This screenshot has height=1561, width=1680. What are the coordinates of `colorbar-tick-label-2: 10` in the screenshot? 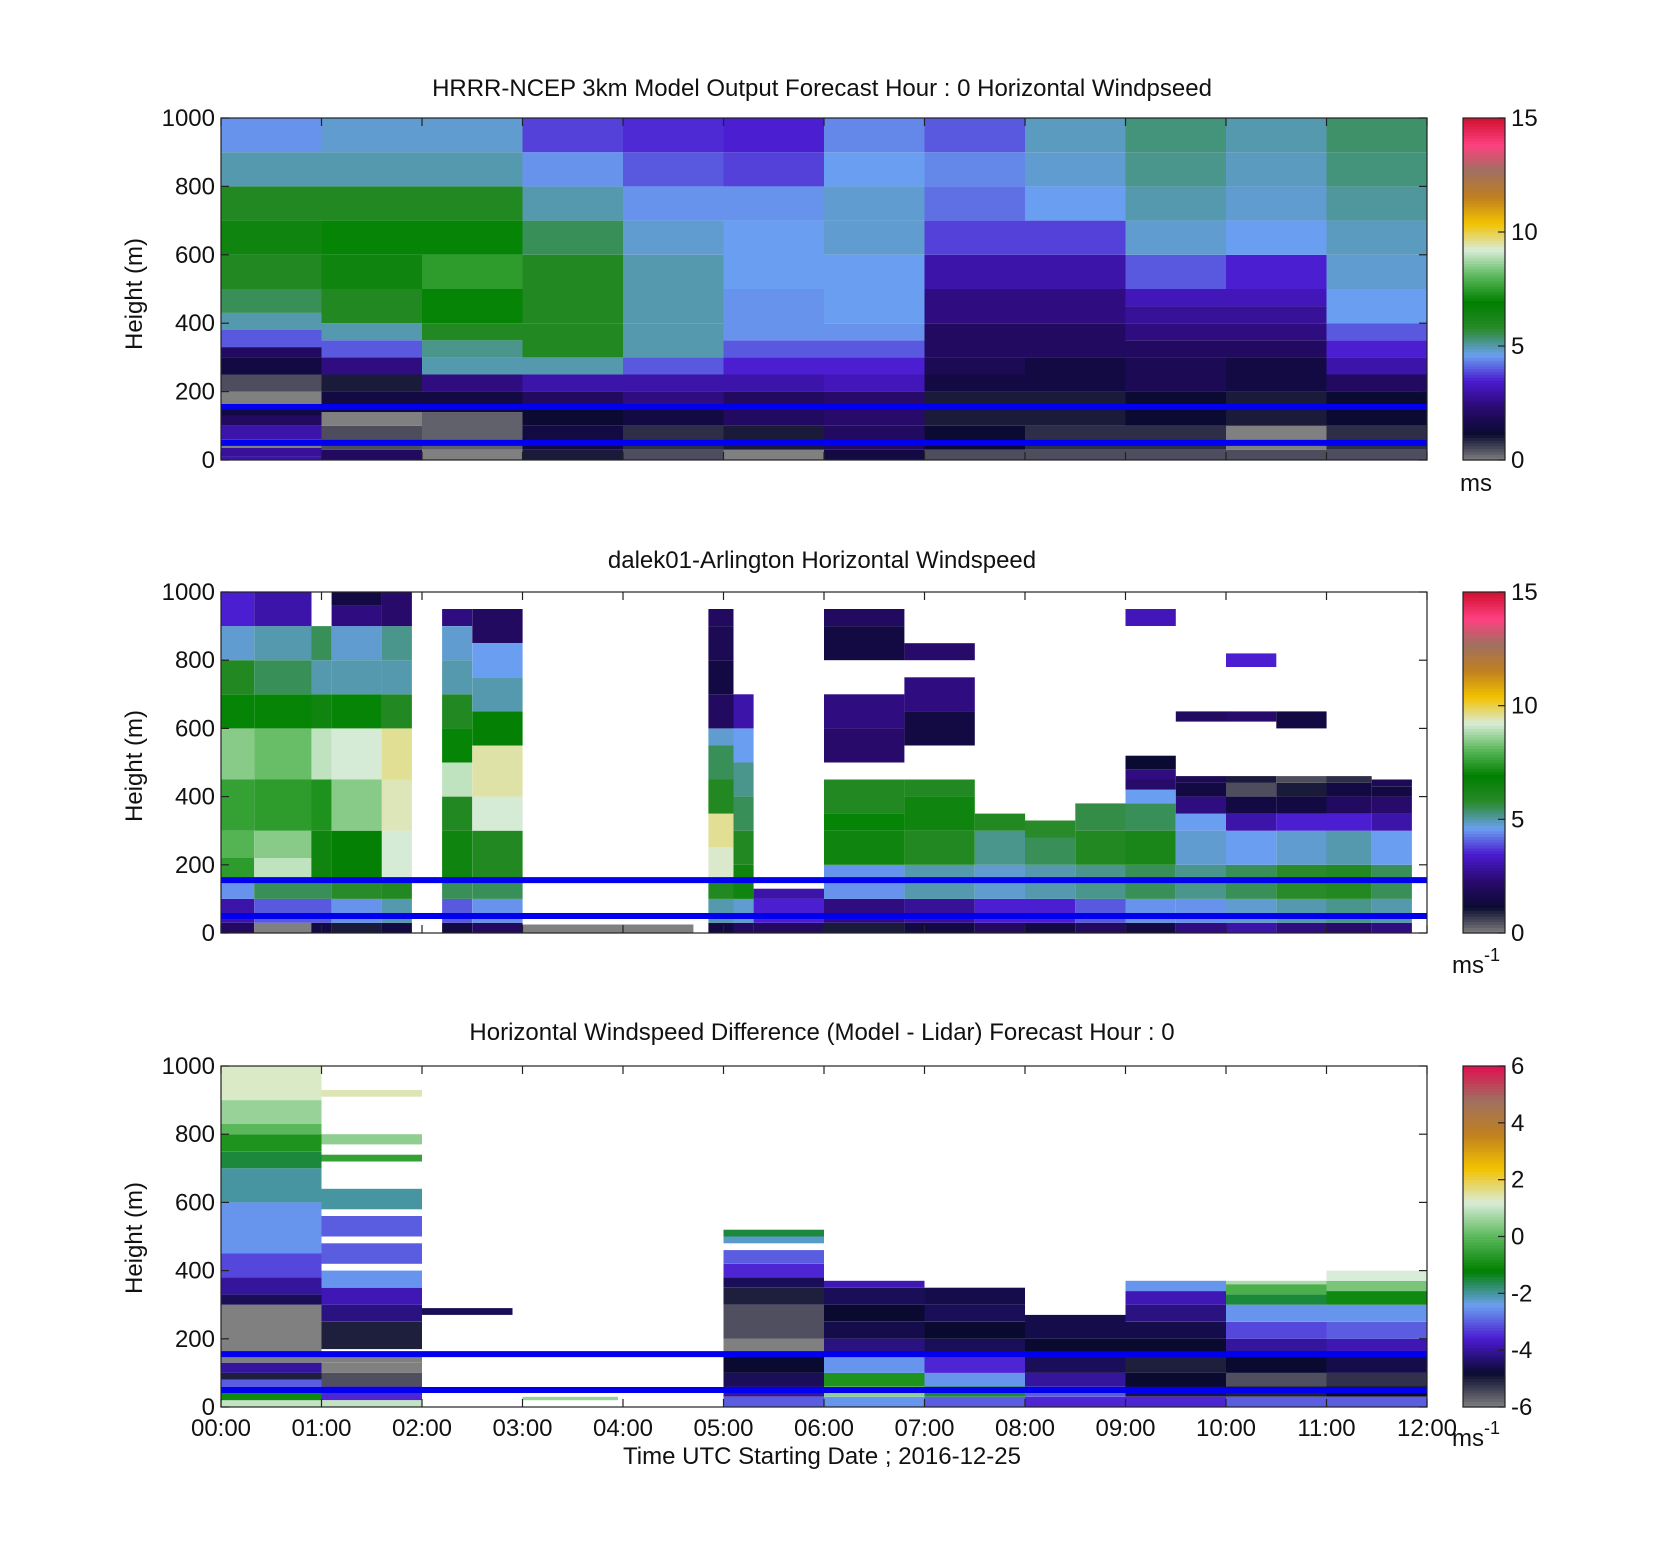 It's located at (1524, 706).